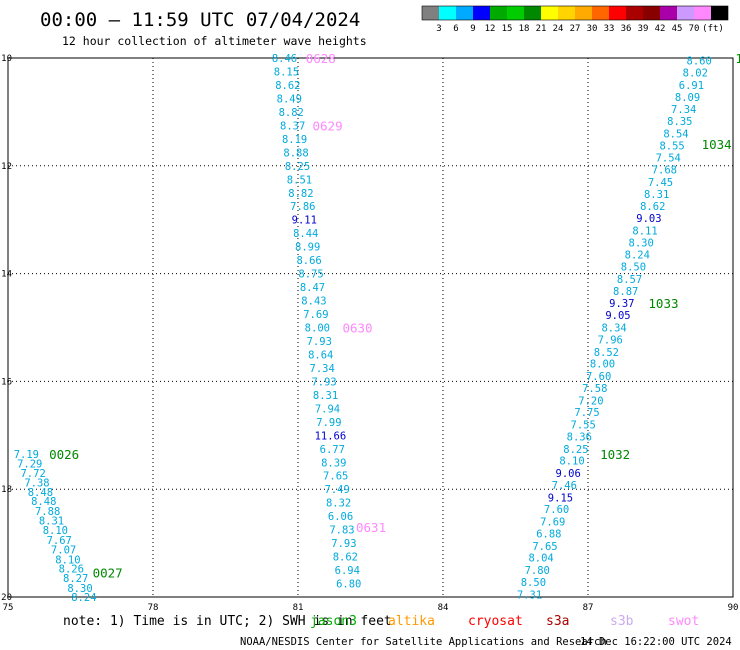 The height and width of the screenshot is (650, 740). What do you see at coordinates (644, 231) in the screenshot?
I see `wave-height-value: 8.11` at bounding box center [644, 231].